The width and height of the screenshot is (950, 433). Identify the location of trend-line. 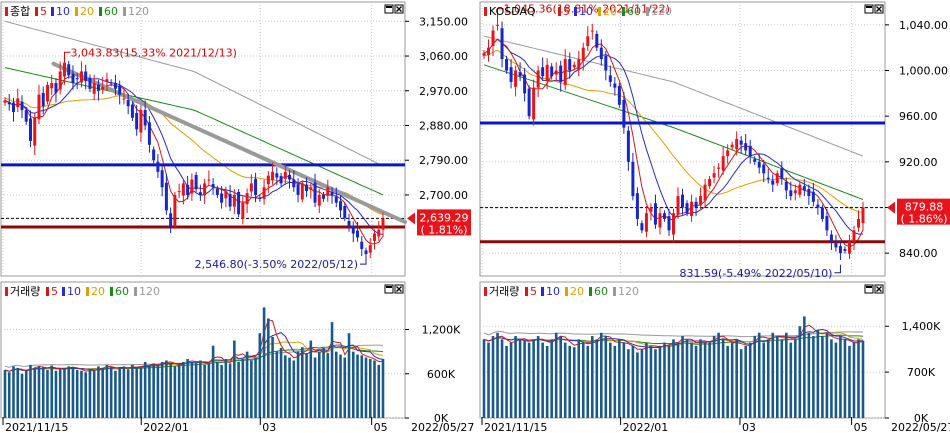
(229, 142).